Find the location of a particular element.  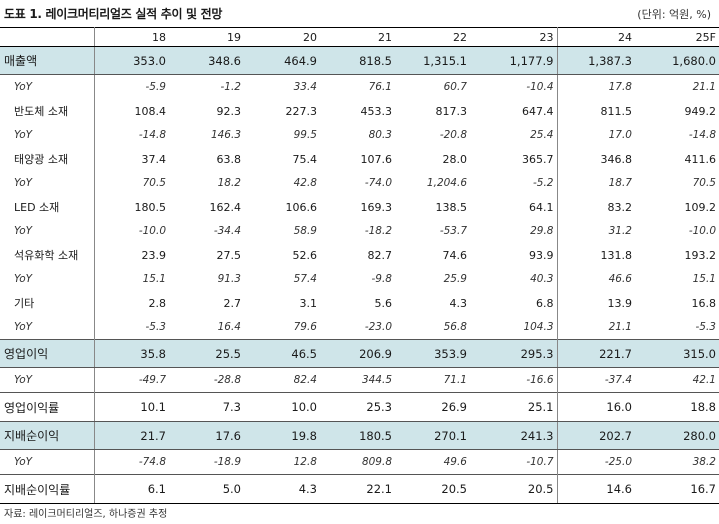

cell: 809.8 is located at coordinates (376, 462).